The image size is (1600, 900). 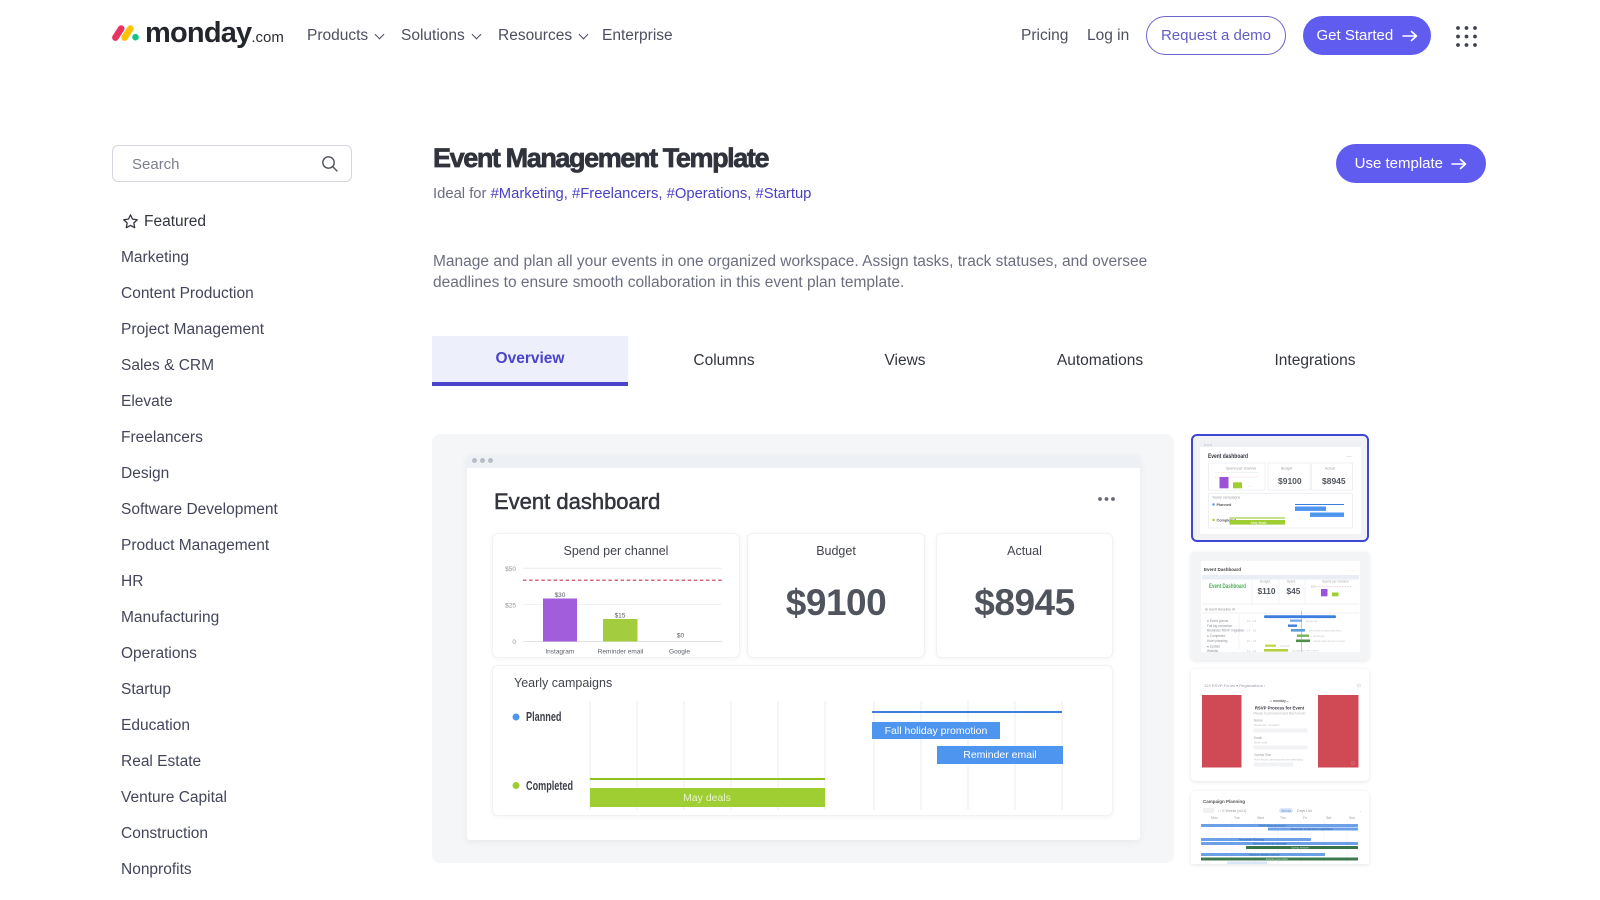 What do you see at coordinates (1252, 631) in the screenshot?
I see `svg-text: 14 · 18` at bounding box center [1252, 631].